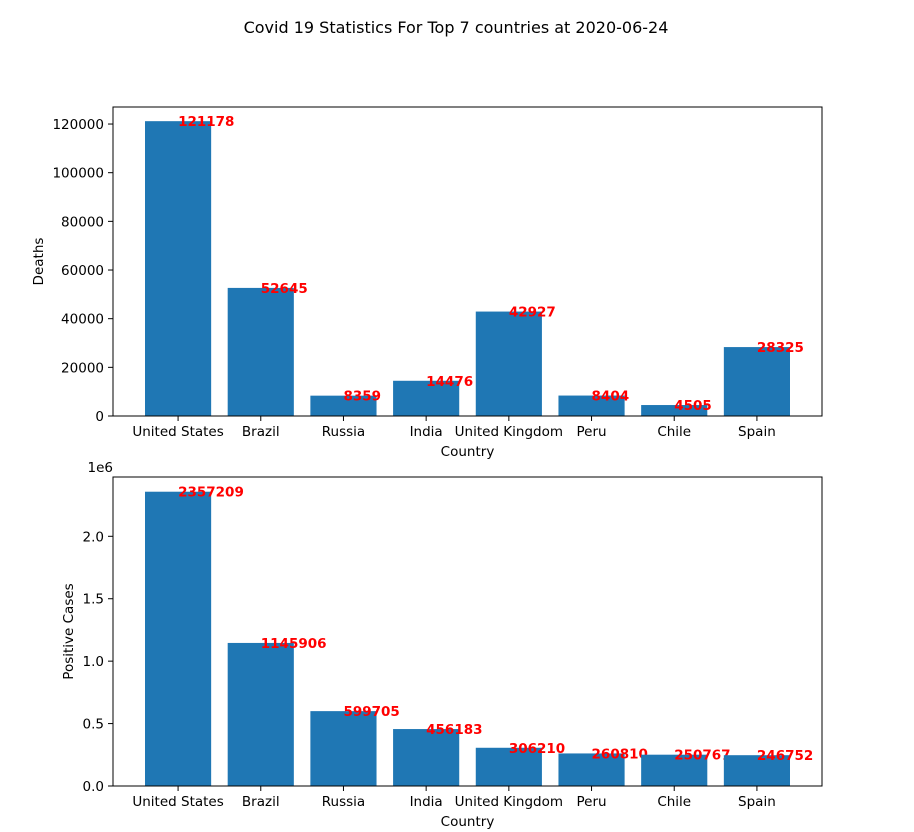 The width and height of the screenshot is (914, 832). What do you see at coordinates (785, 756) in the screenshot?
I see `data-label: 246752` at bounding box center [785, 756].